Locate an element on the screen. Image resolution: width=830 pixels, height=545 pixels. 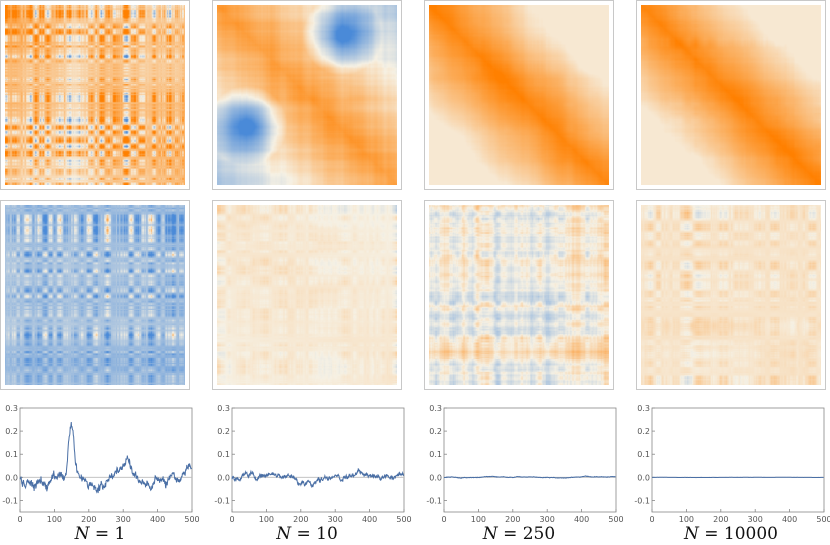
heatmap-top-n1 is located at coordinates (95, 95).